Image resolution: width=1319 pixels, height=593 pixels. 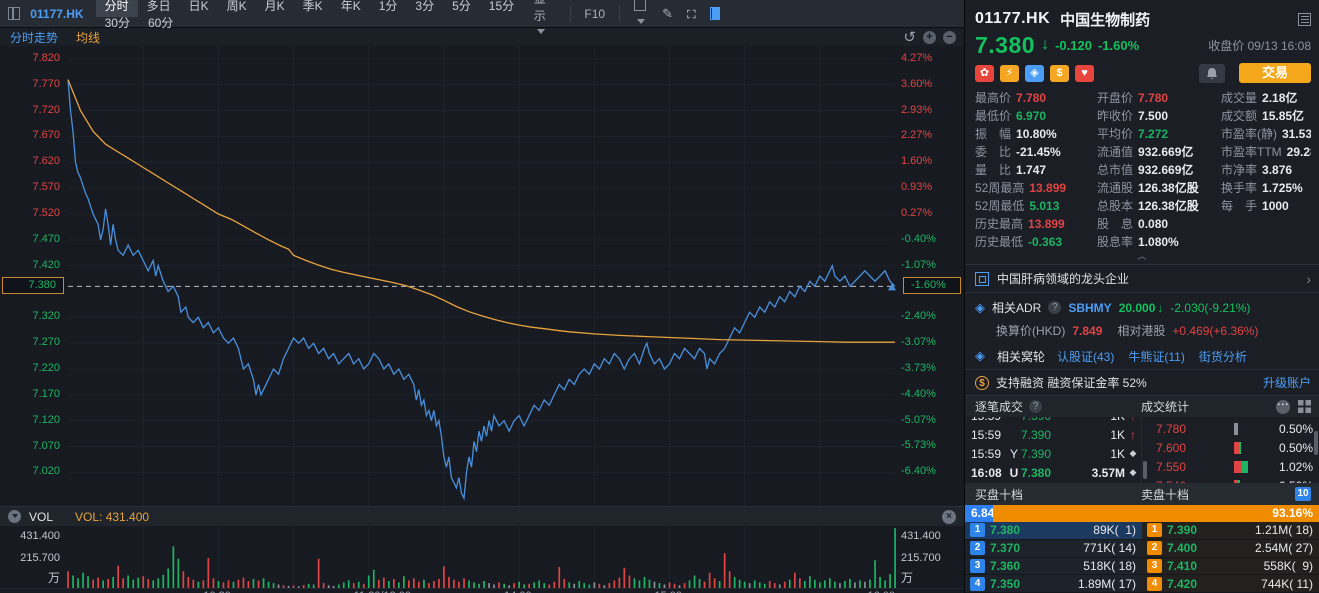 I want to click on tag-badge: ◈, so click(x=1034, y=73).